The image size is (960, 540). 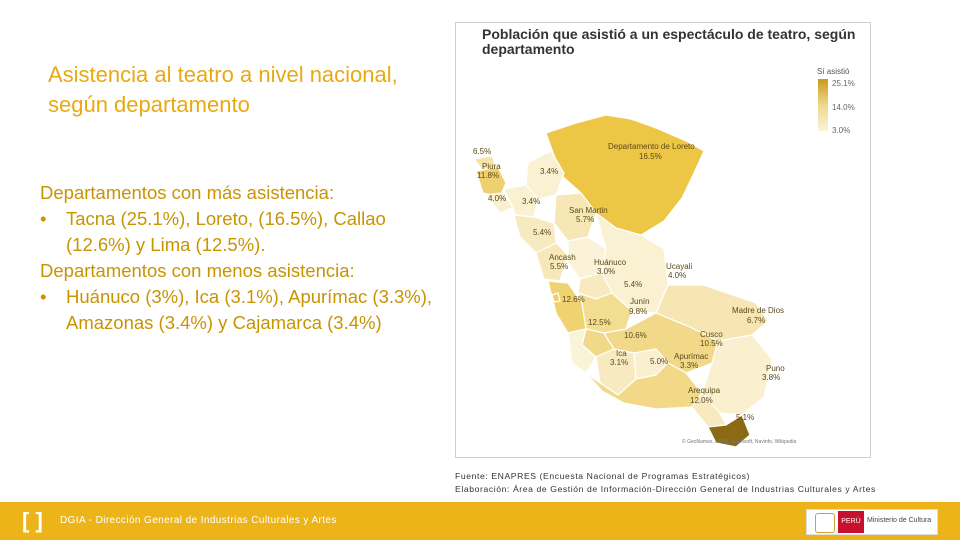 What do you see at coordinates (841, 130) in the screenshot?
I see `legend-min: 3.0%` at bounding box center [841, 130].